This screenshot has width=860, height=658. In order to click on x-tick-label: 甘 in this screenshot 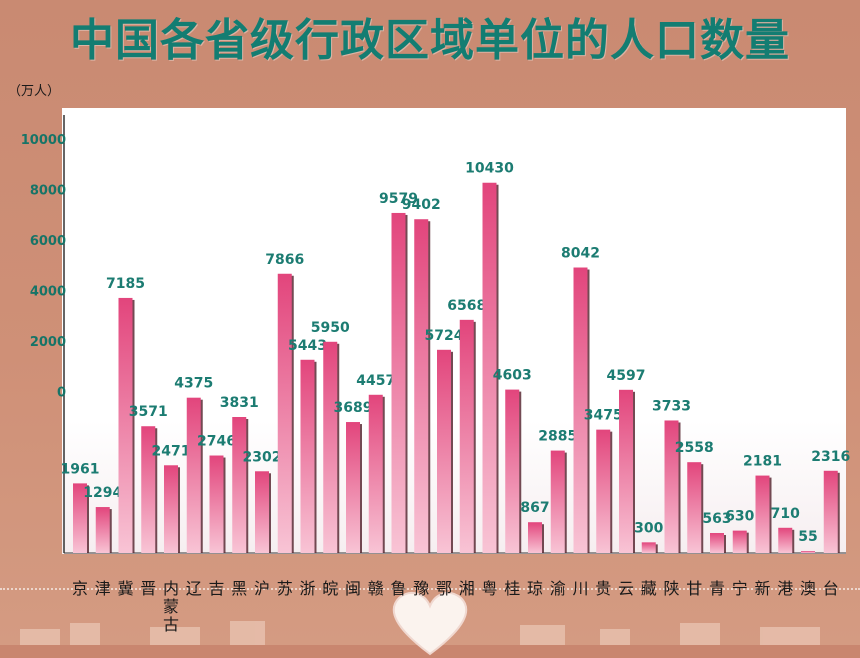, I will do `click(694, 588)`.